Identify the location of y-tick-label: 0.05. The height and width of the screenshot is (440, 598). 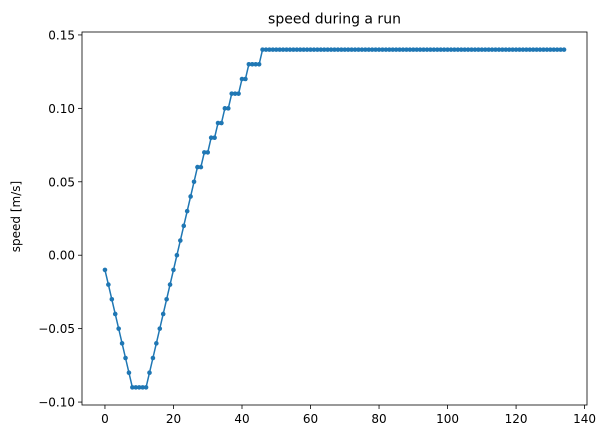
(61, 182).